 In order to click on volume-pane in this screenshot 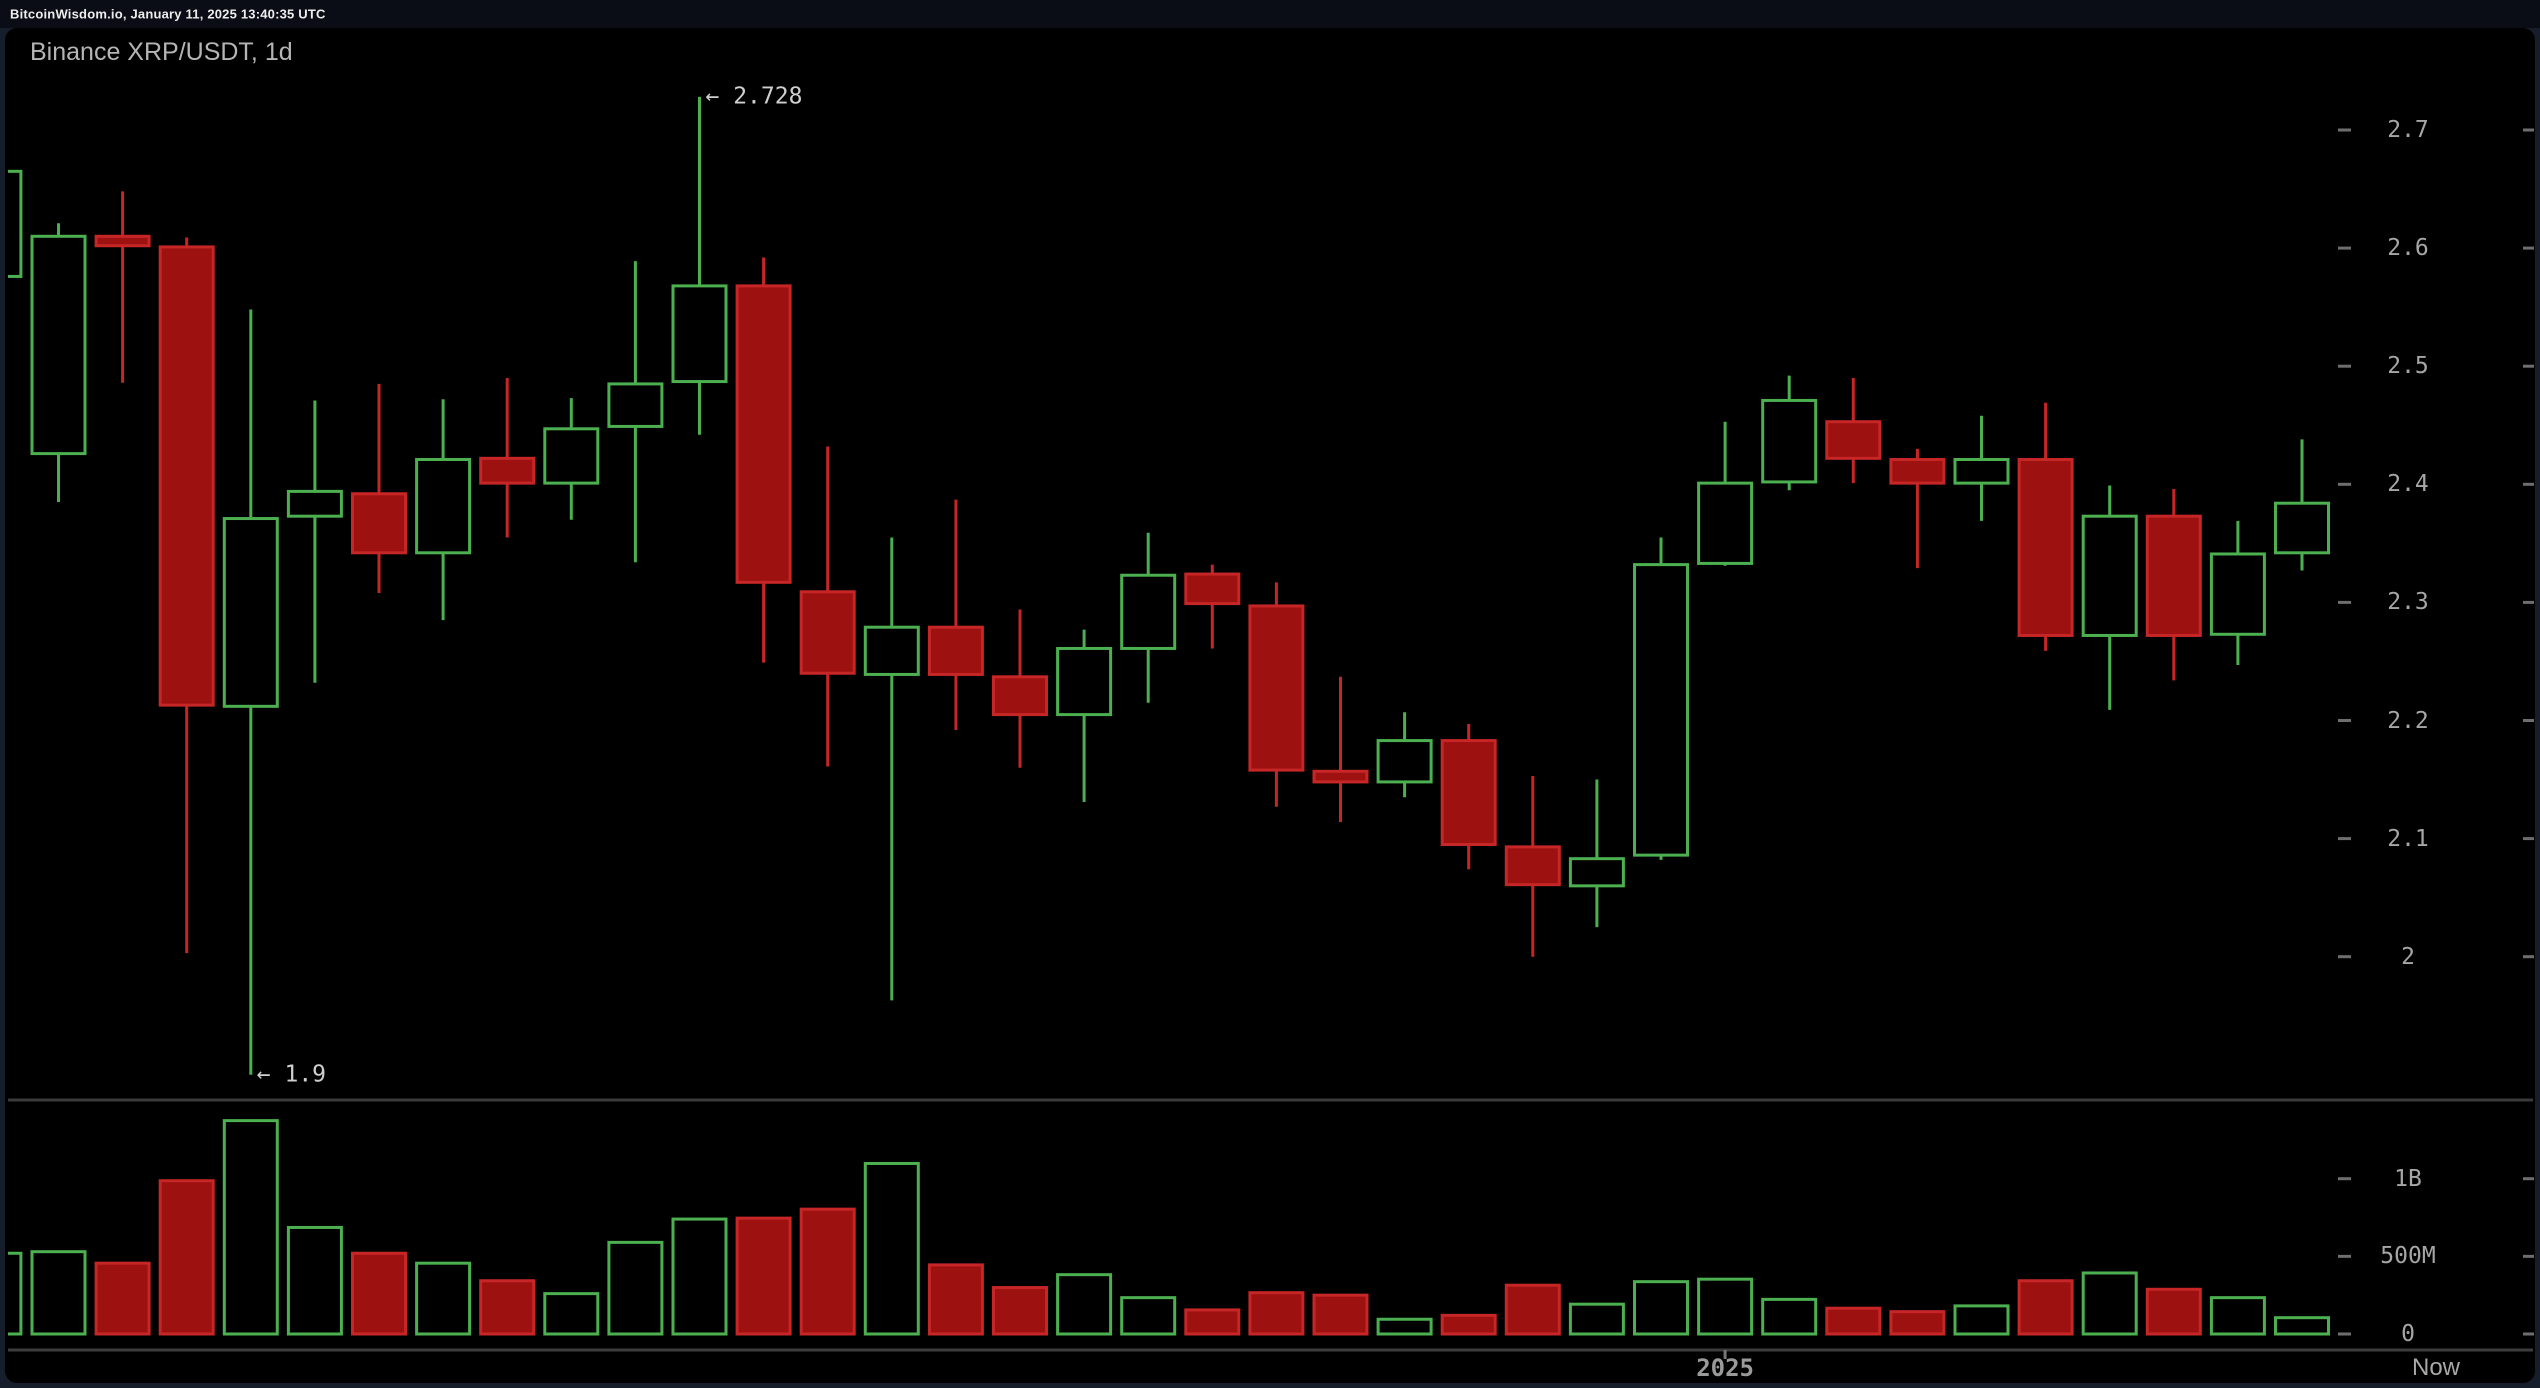, I will do `click(1165, 1227)`.